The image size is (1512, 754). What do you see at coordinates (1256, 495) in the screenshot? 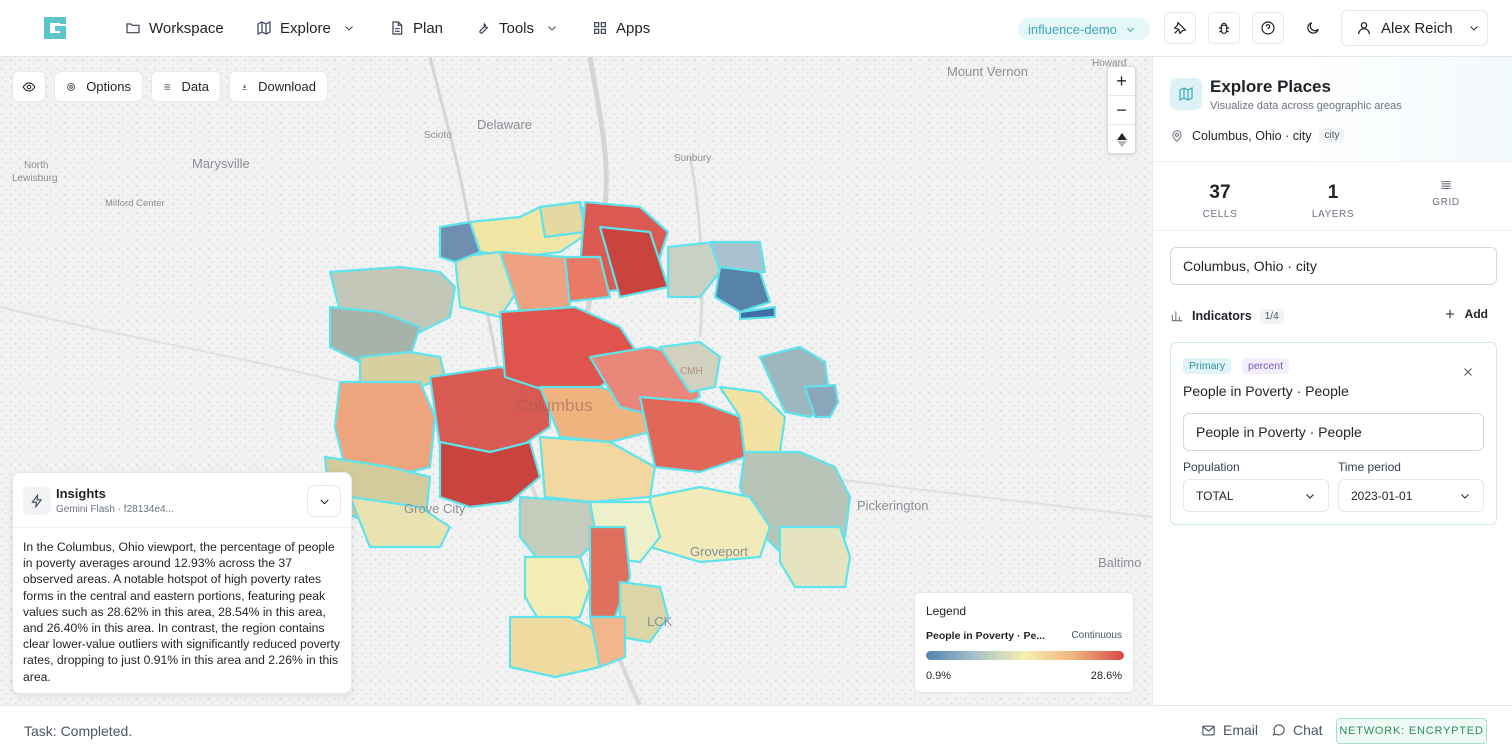
I see `population-select: TOTAL` at bounding box center [1256, 495].